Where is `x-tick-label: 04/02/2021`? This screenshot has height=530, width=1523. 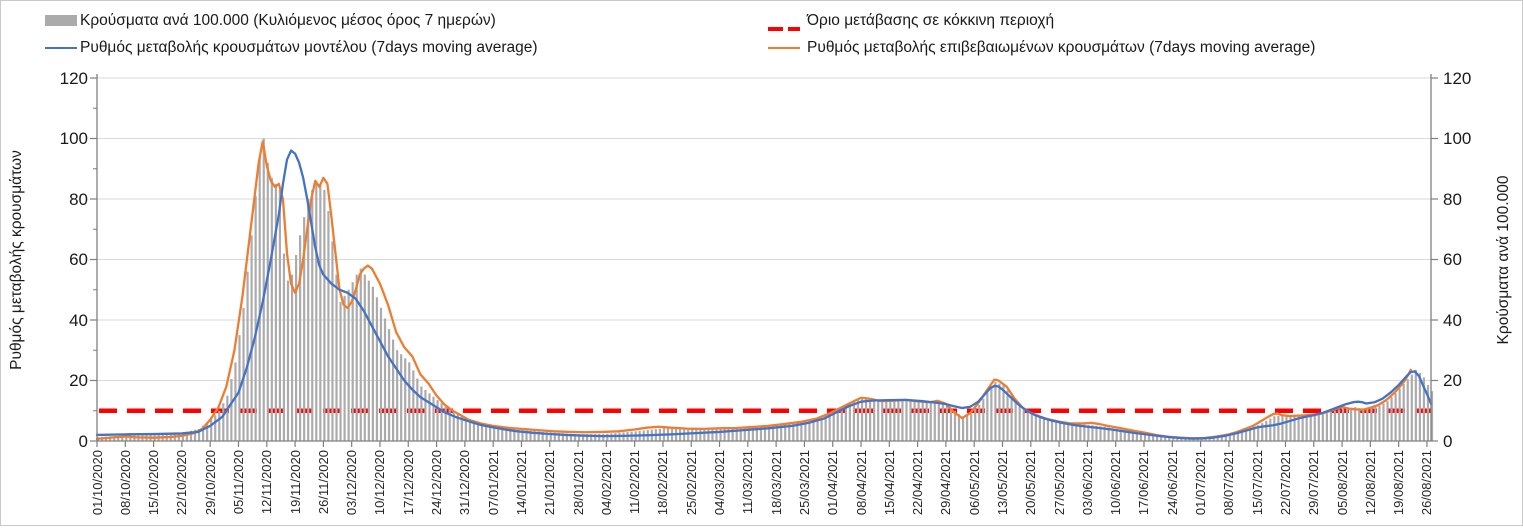 x-tick-label: 04/02/2021 is located at coordinates (606, 483).